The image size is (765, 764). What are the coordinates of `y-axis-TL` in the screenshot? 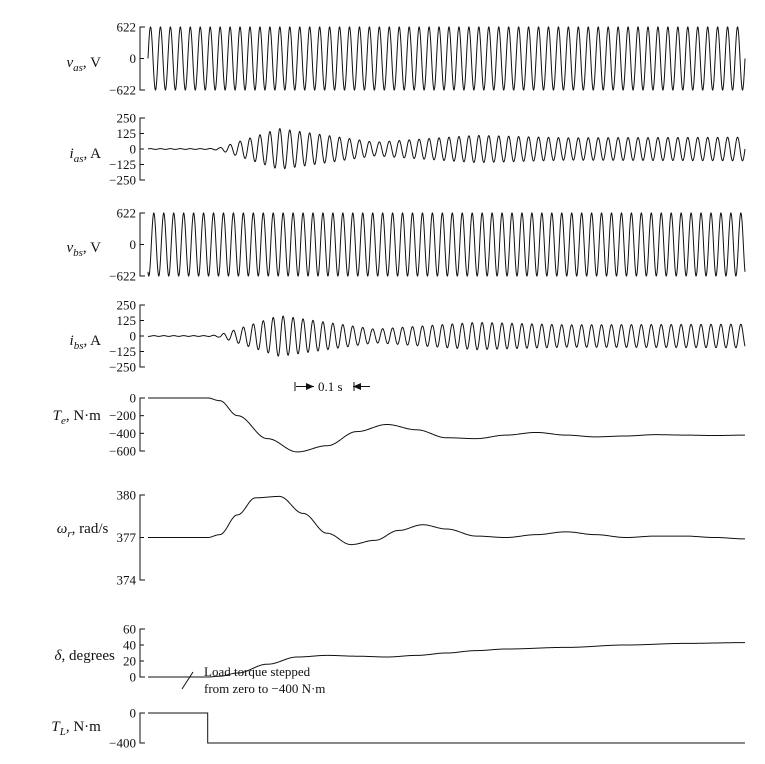 It's located at (142, 728).